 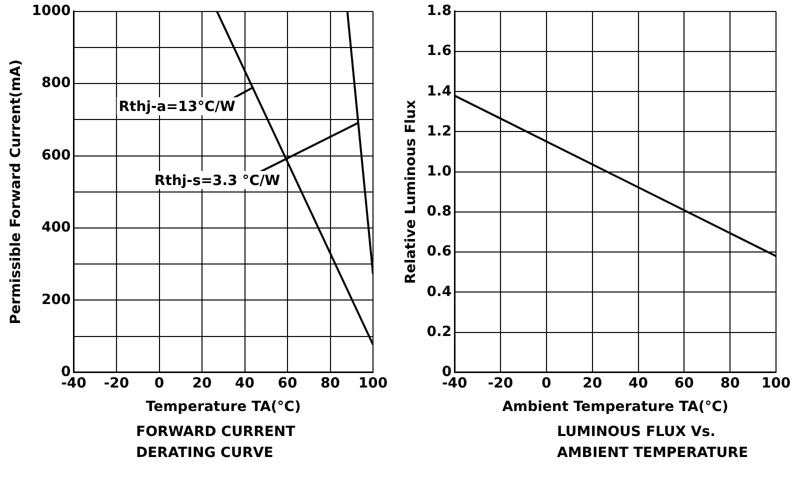 I want to click on y-tick-label: 0.4, so click(x=439, y=292).